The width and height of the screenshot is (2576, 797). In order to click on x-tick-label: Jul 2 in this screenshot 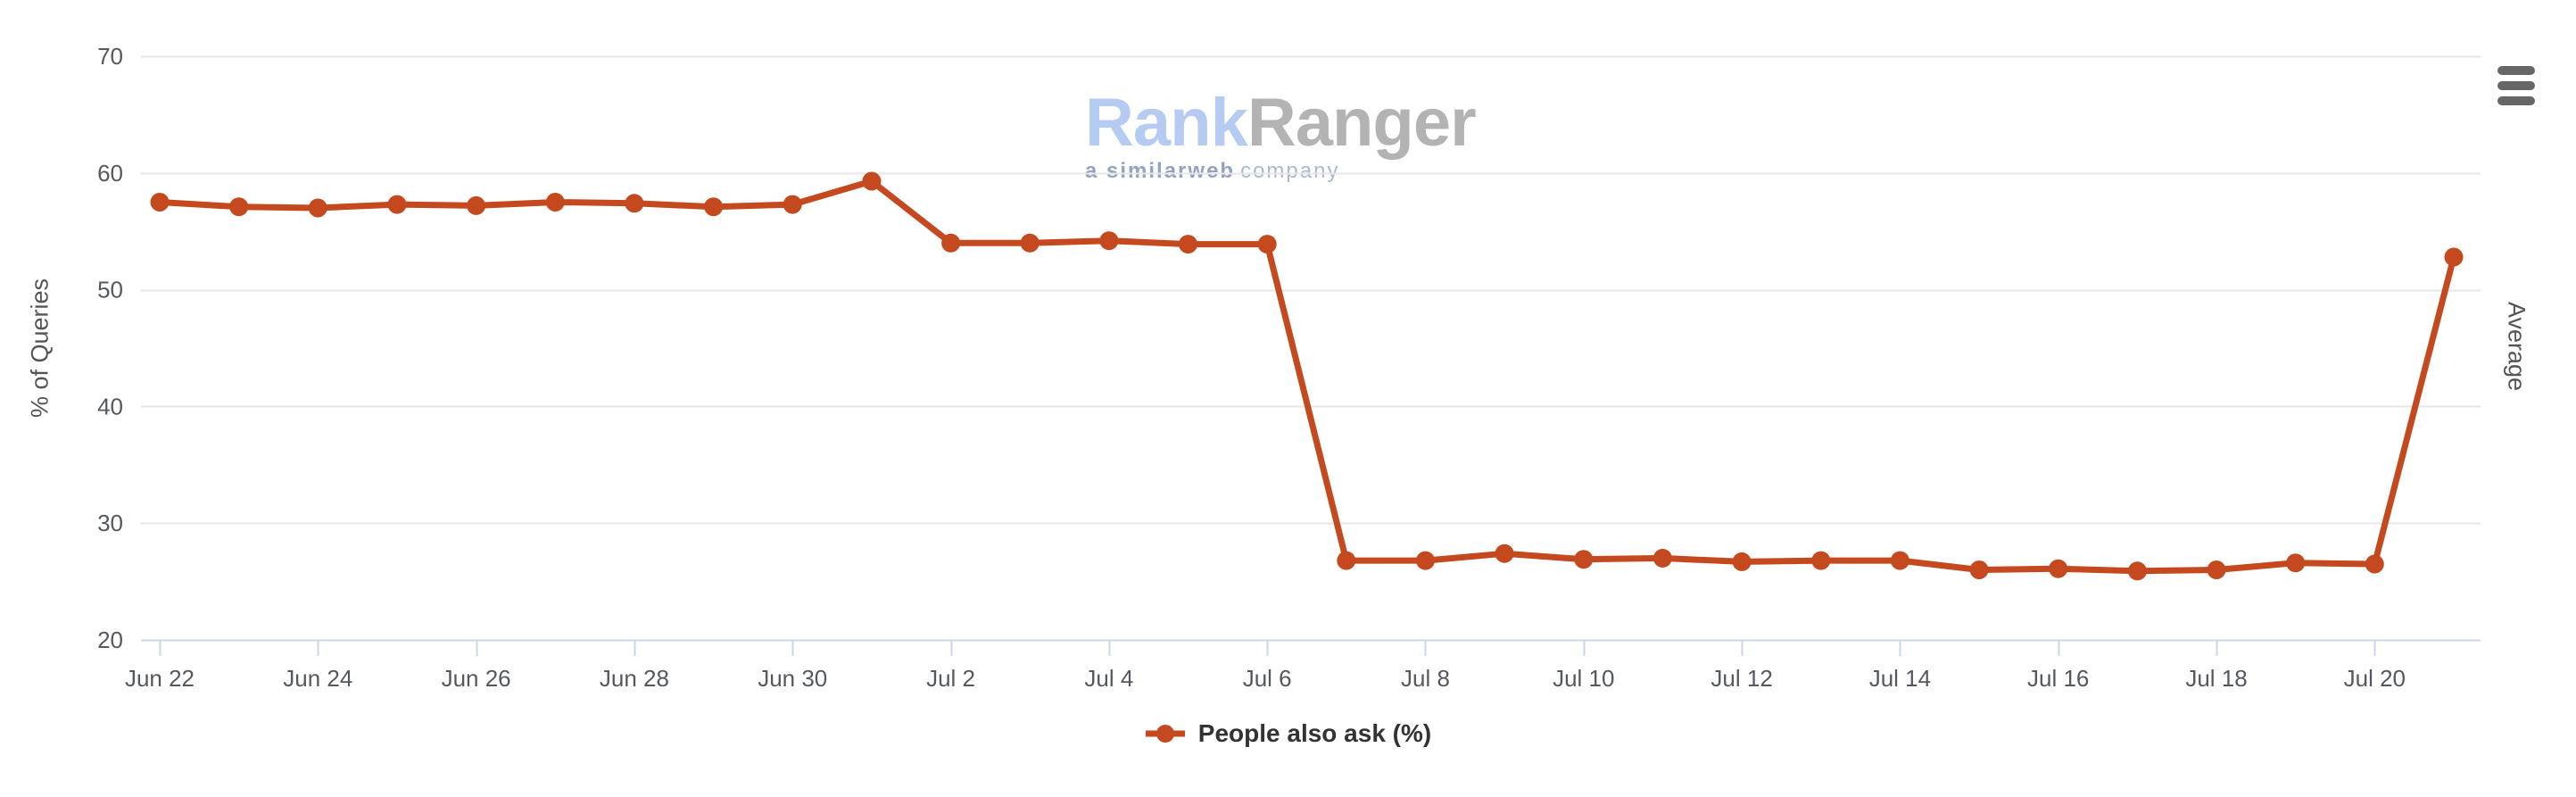, I will do `click(951, 679)`.